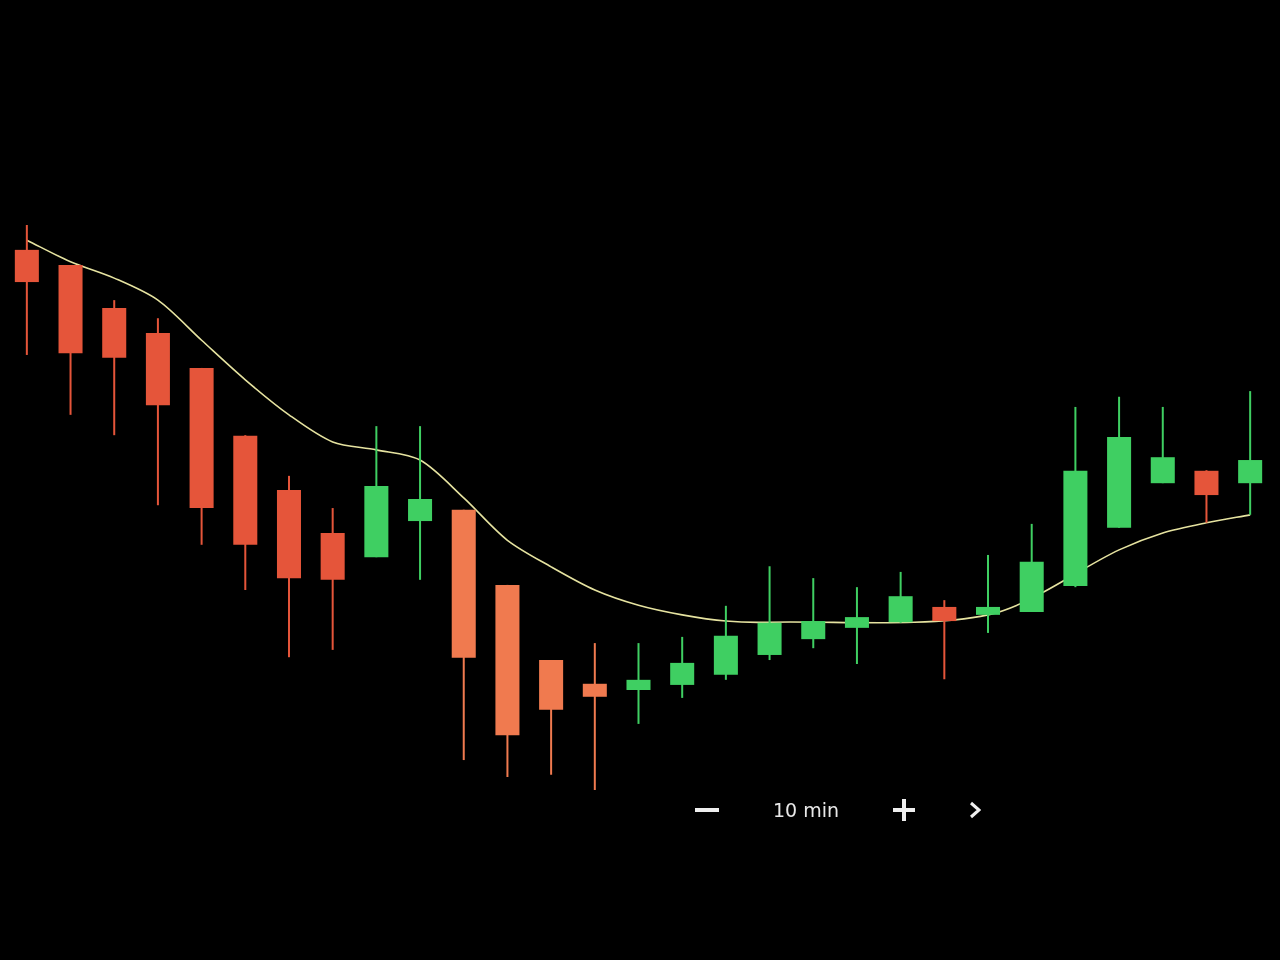 This screenshot has height=960, width=1280. Describe the element at coordinates (806, 810) in the screenshot. I see `text: 10 min` at that location.